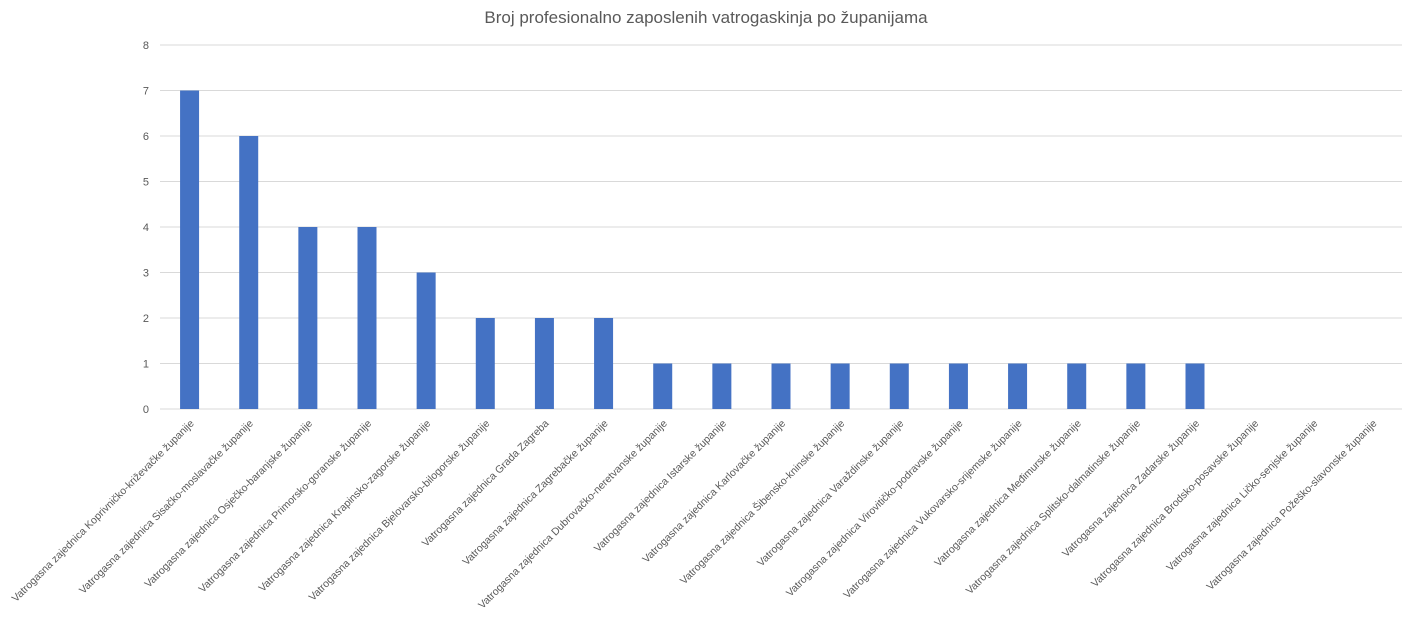  Describe the element at coordinates (486, 484) in the screenshot. I see `x-tick-label: Vatrogasna zajednica Grada Zagreba` at that location.